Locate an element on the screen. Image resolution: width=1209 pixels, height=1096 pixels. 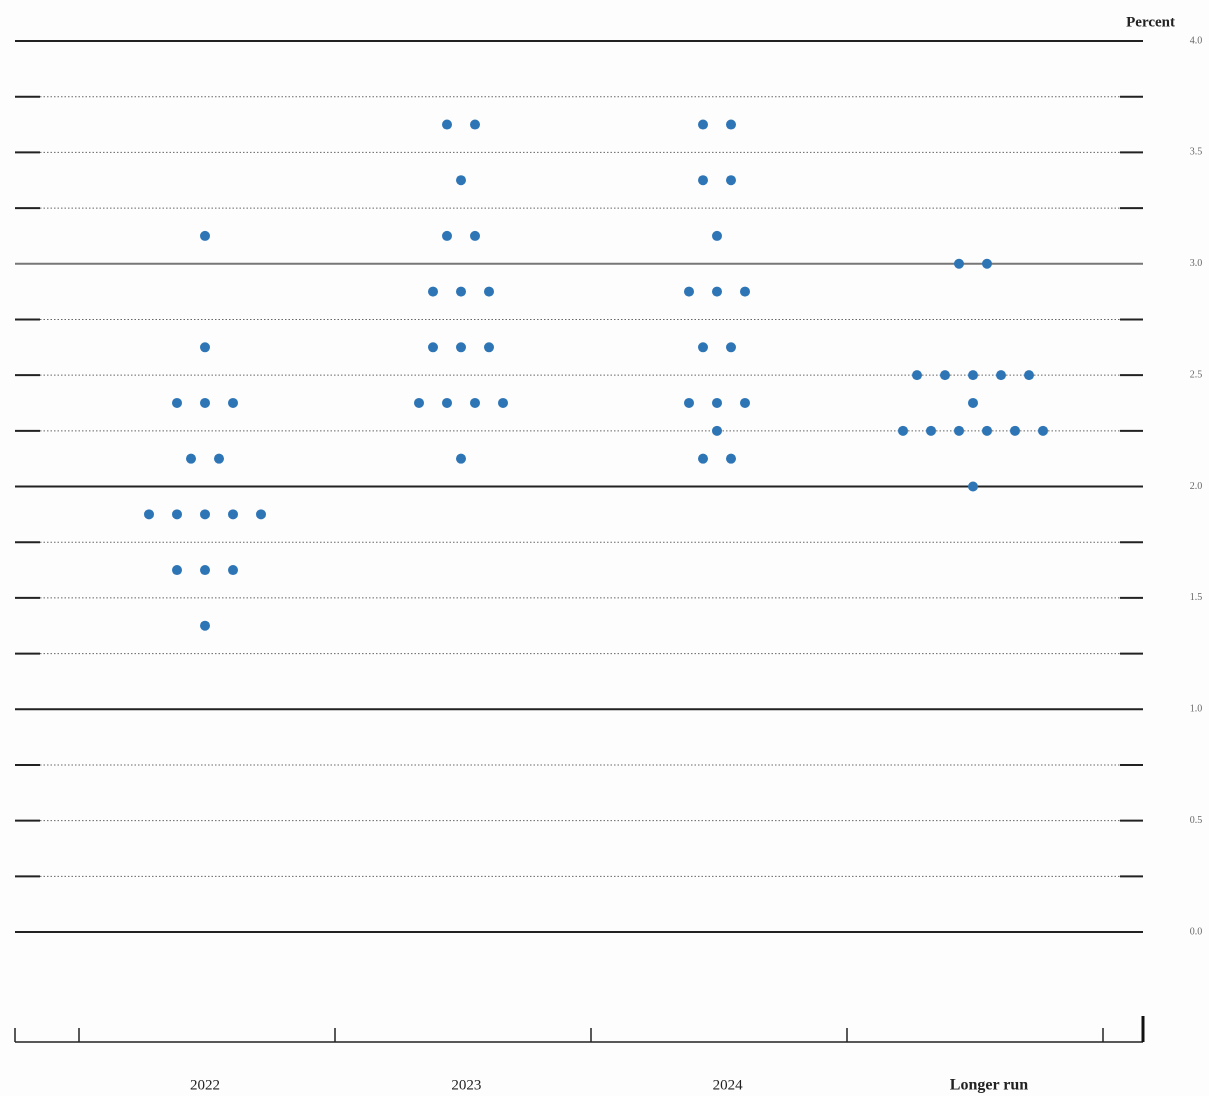
y-tick-label: 3.5 is located at coordinates (1196, 152).